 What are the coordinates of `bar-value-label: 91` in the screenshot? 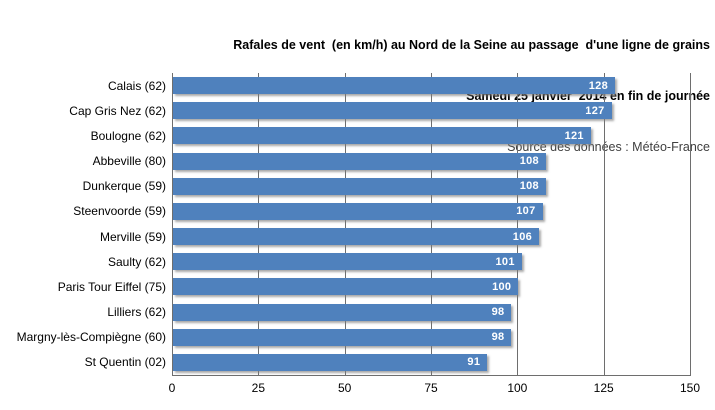 It's located at (474, 362).